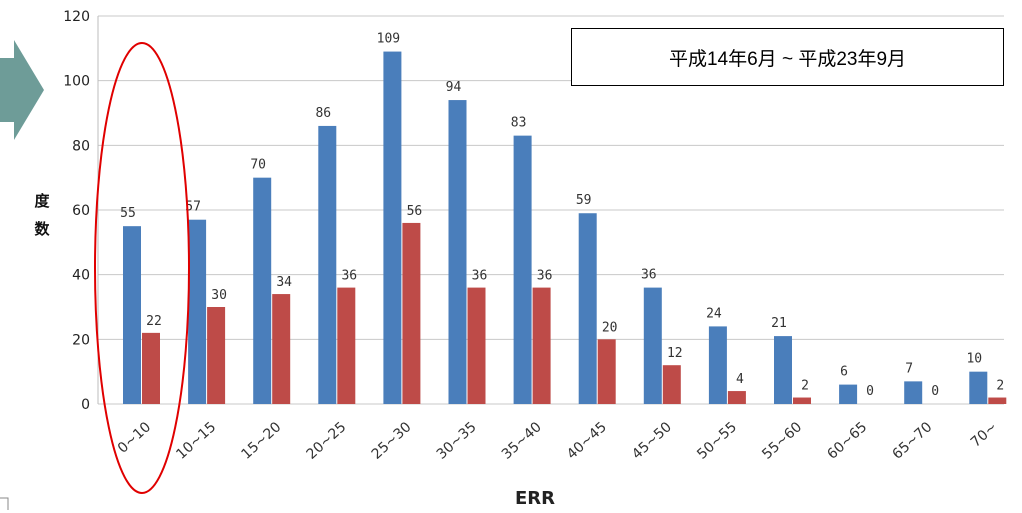 The image size is (1022, 513). What do you see at coordinates (649, 275) in the screenshot?
I see `data-label-s1-8: 36` at bounding box center [649, 275].